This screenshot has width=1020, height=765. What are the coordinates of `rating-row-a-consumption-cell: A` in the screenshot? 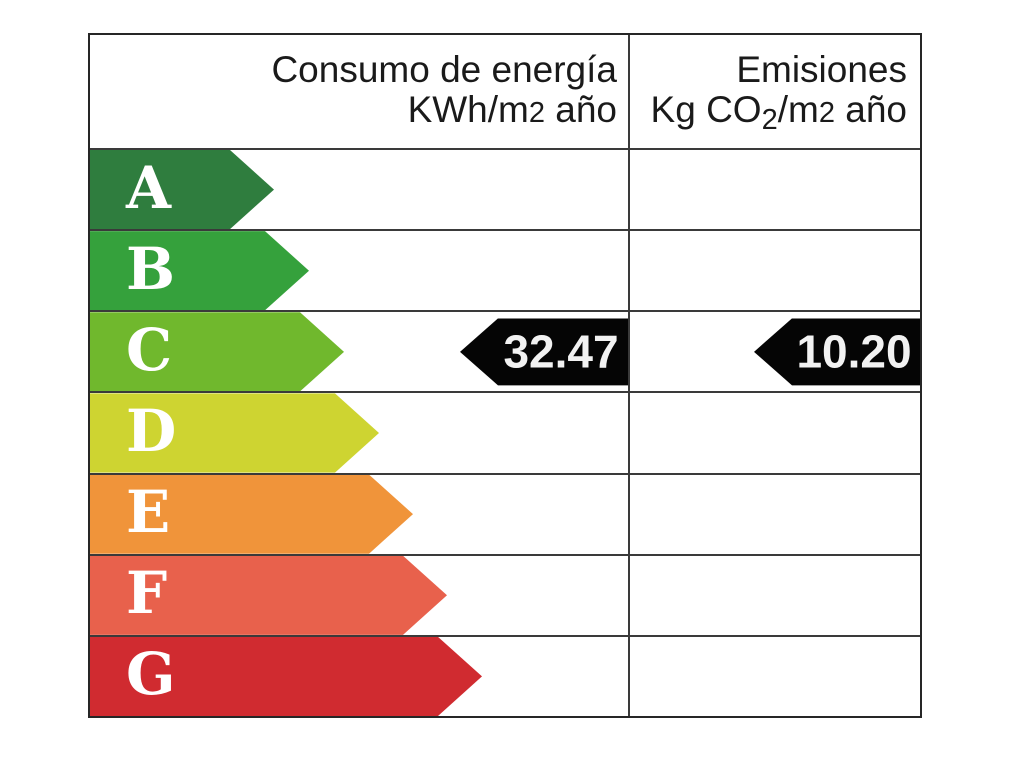 It's located at (360, 190).